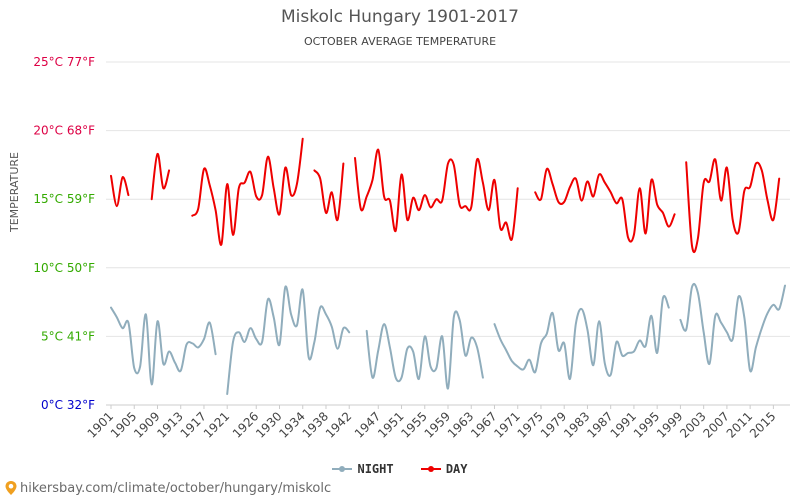 Image resolution: width=800 pixels, height=500 pixels. I want to click on x-tick-label: 1901, so click(100, 424).